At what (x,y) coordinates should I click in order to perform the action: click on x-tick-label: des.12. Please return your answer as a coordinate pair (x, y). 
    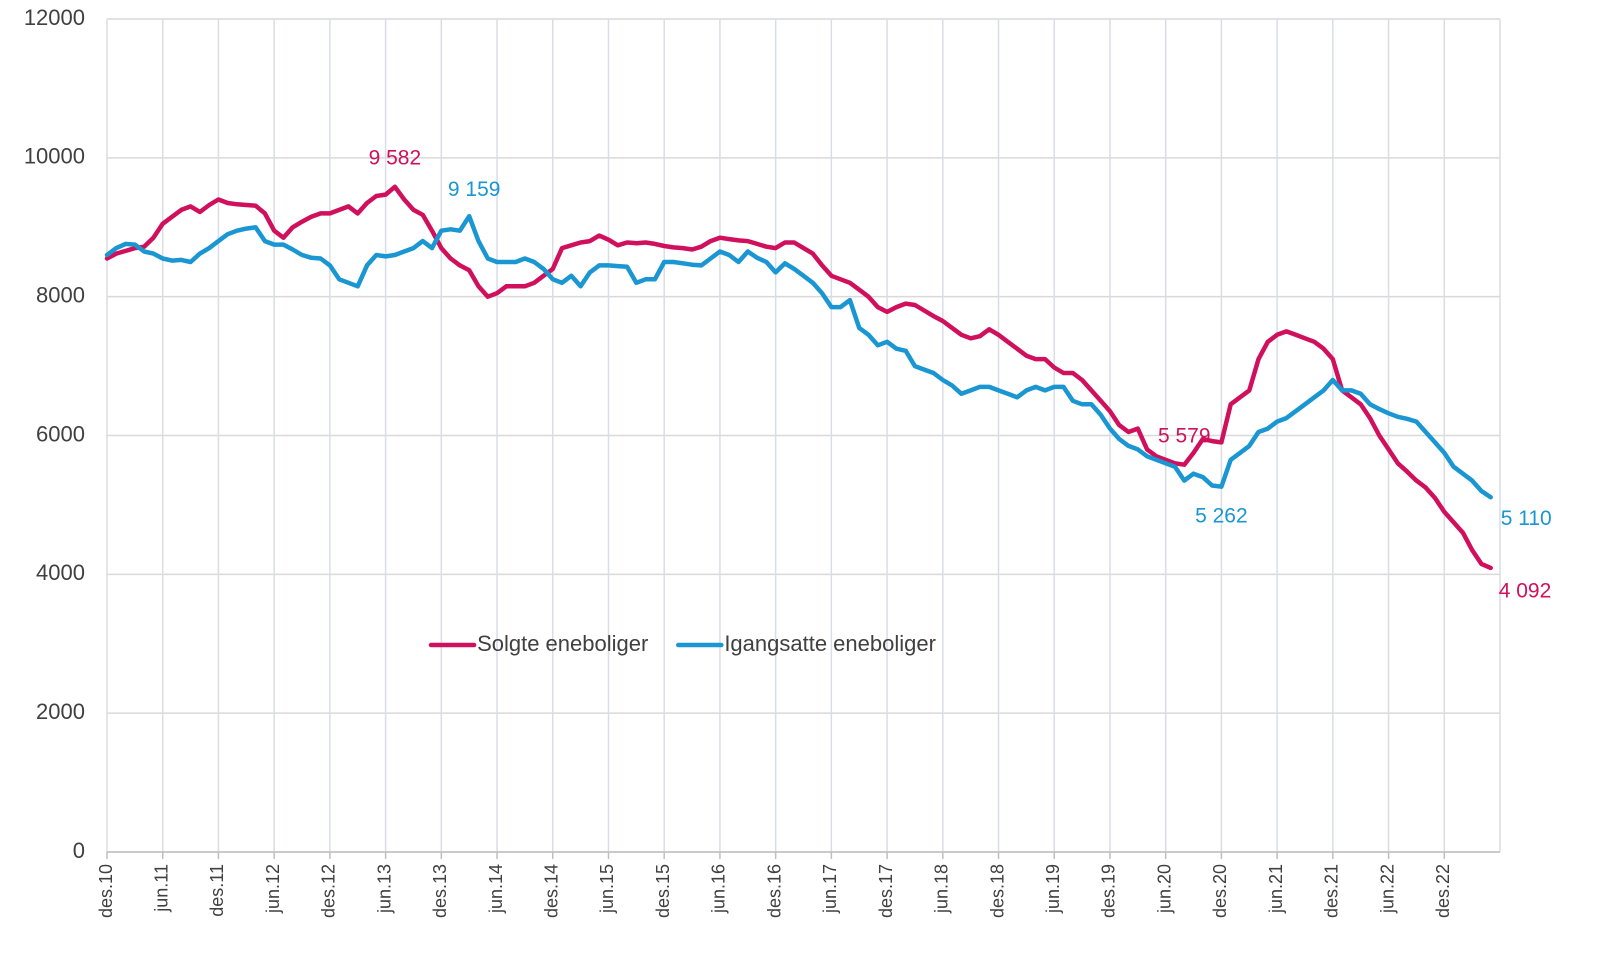
    Looking at the image, I should click on (329, 891).